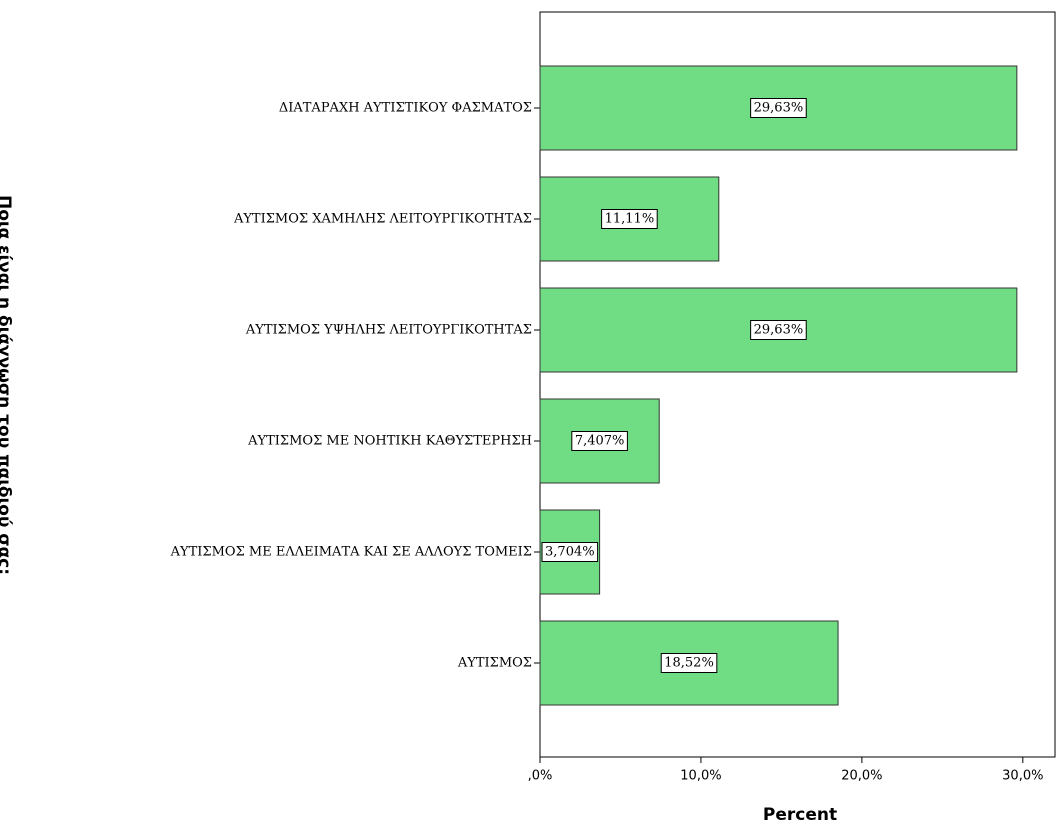  What do you see at coordinates (861, 776) in the screenshot?
I see `x-tick-label: 20,0%` at bounding box center [861, 776].